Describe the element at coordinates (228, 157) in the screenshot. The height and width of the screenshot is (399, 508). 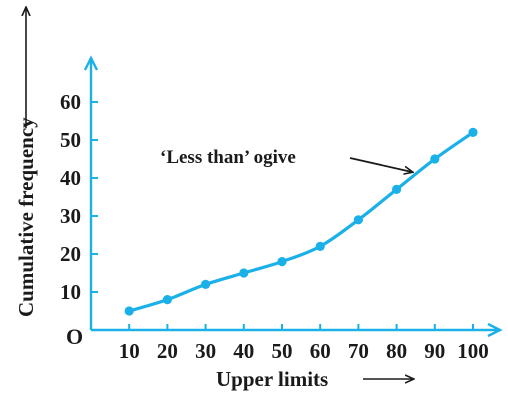
I see `ogive-annotation: ‘Less than’ ogive` at that location.